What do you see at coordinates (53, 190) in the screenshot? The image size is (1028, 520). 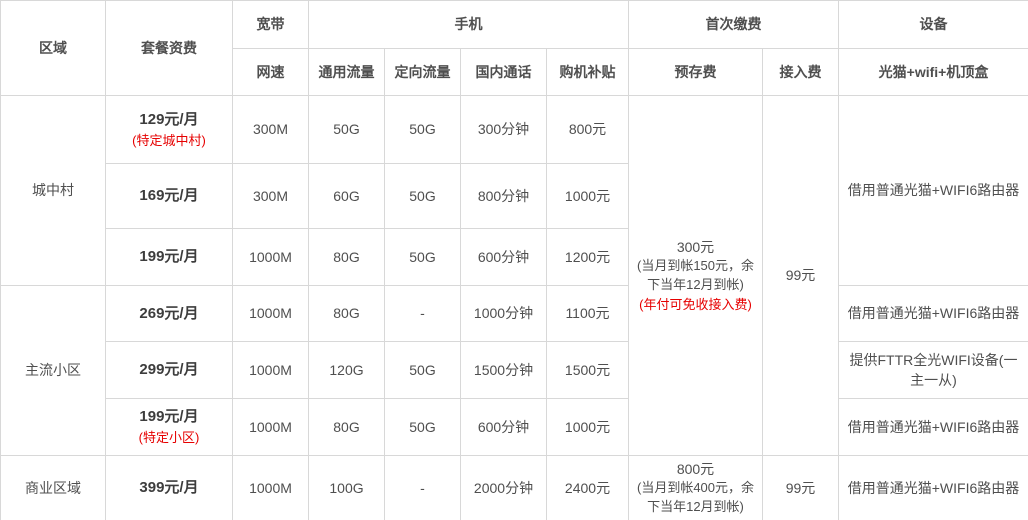 I see `region-cell-urban-village: 城中村` at bounding box center [53, 190].